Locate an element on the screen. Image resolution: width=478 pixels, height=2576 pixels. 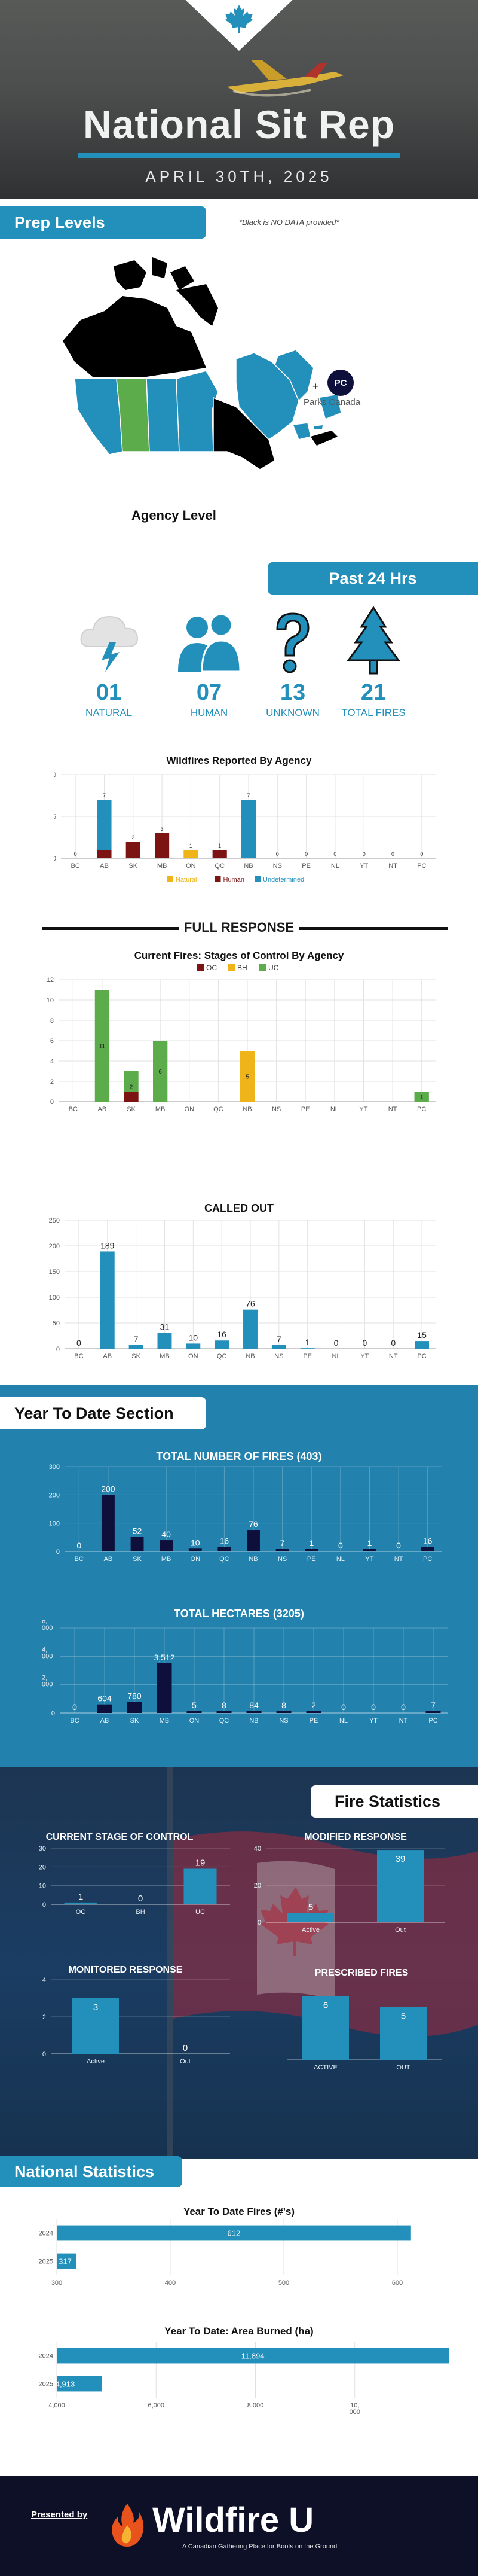
x-tick-label: Active is located at coordinates (311, 1930).